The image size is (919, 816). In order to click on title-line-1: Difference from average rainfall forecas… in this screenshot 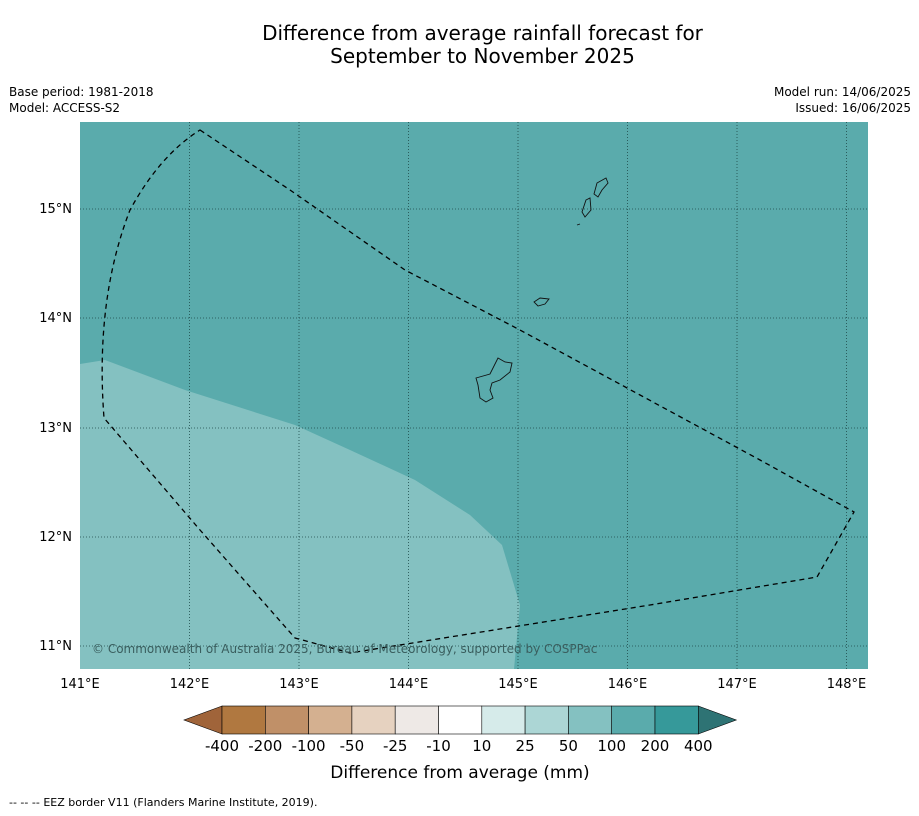, I will do `click(482, 33)`.